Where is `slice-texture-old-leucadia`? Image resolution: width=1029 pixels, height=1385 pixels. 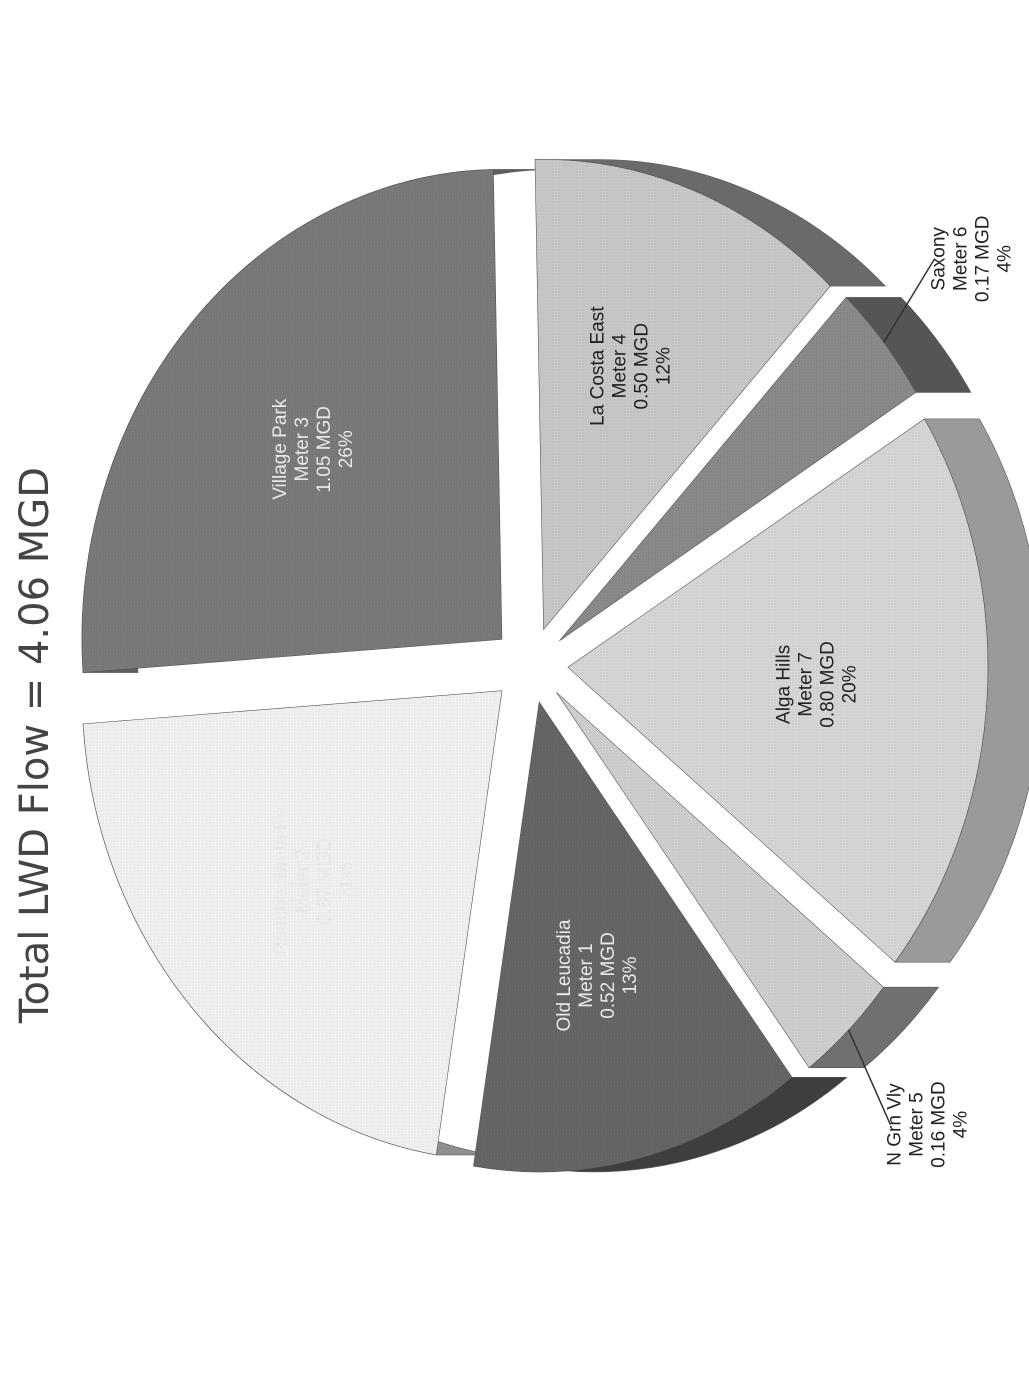 slice-texture-old-leucadia is located at coordinates (632, 936).